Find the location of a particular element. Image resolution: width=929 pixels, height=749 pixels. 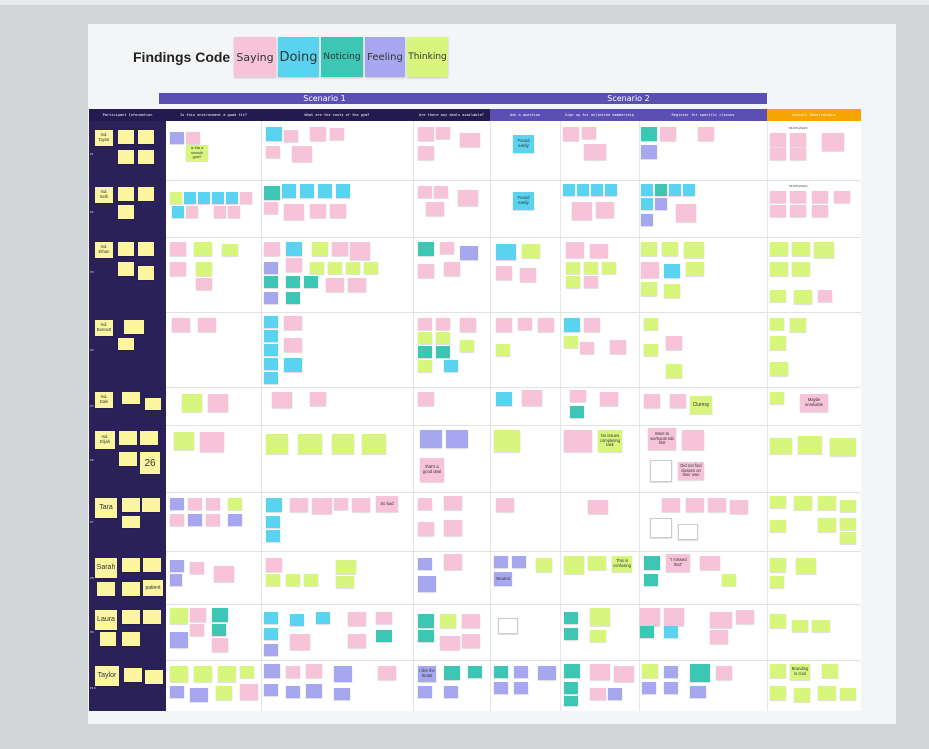

sticky-note: that's a good deal is located at coordinates (432, 470).